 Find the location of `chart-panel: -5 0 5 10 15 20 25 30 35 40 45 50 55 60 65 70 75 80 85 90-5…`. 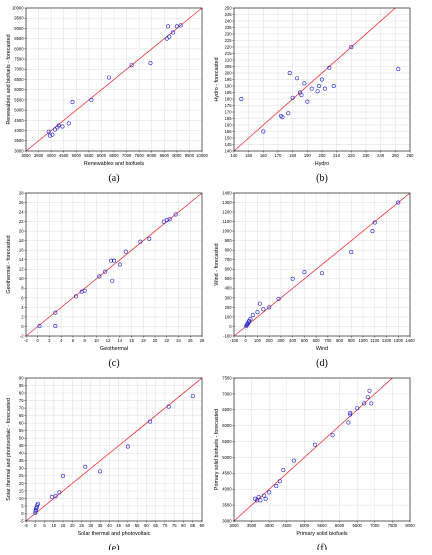

chart-panel: -5 0 5 10 15 20 25 30 35 40 45 50 55 60 65 70 75 80 85 90-5… is located at coordinates (105, 464).